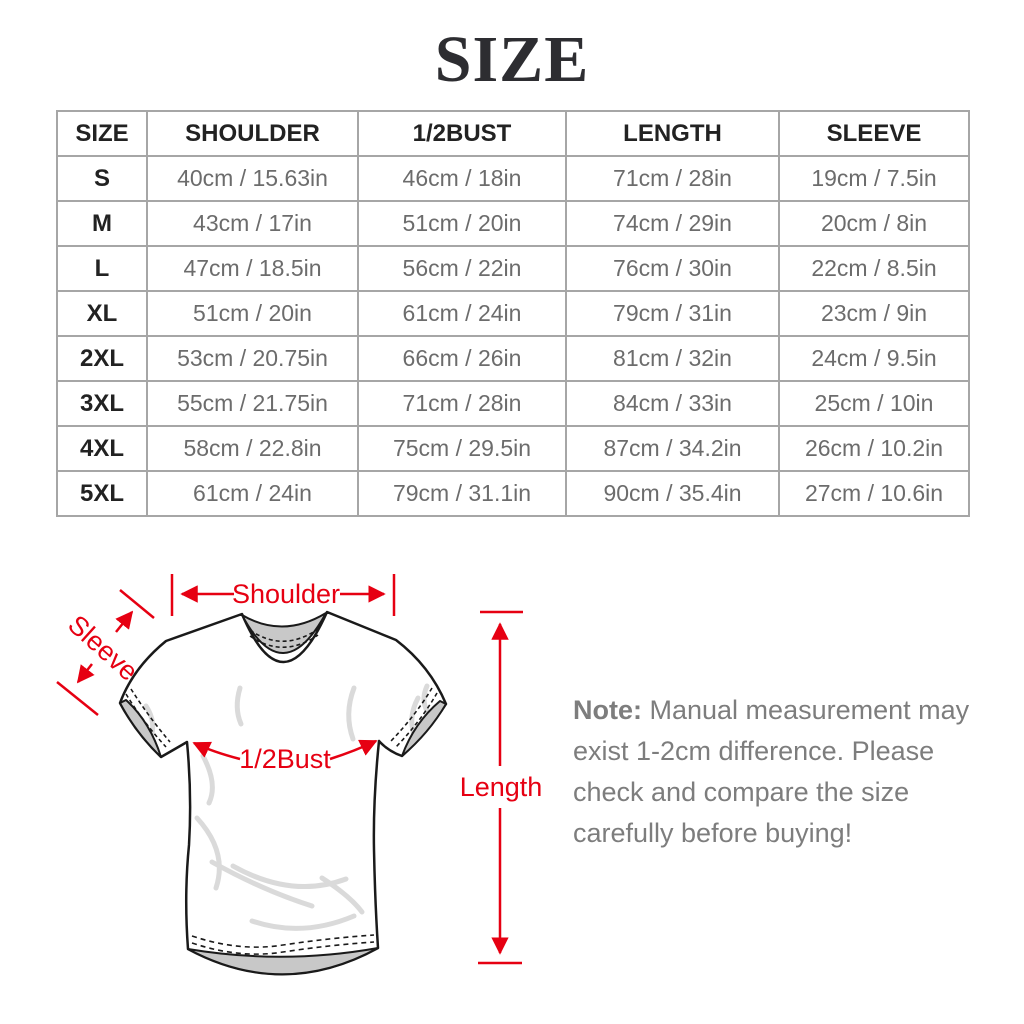 The width and height of the screenshot is (1024, 1024). Describe the element at coordinates (672, 313) in the screenshot. I see `measurement-cell: 79cm / 31in` at that location.